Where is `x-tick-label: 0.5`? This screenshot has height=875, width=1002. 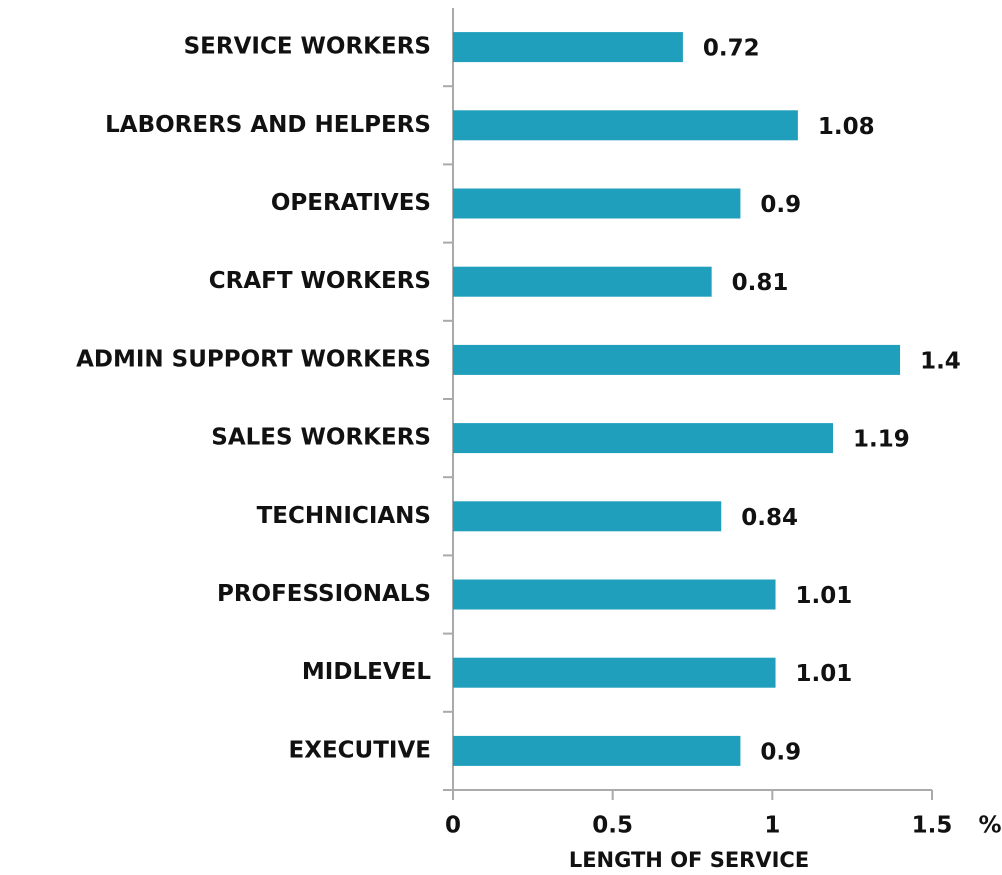
x-tick-label: 0.5 is located at coordinates (612, 826).